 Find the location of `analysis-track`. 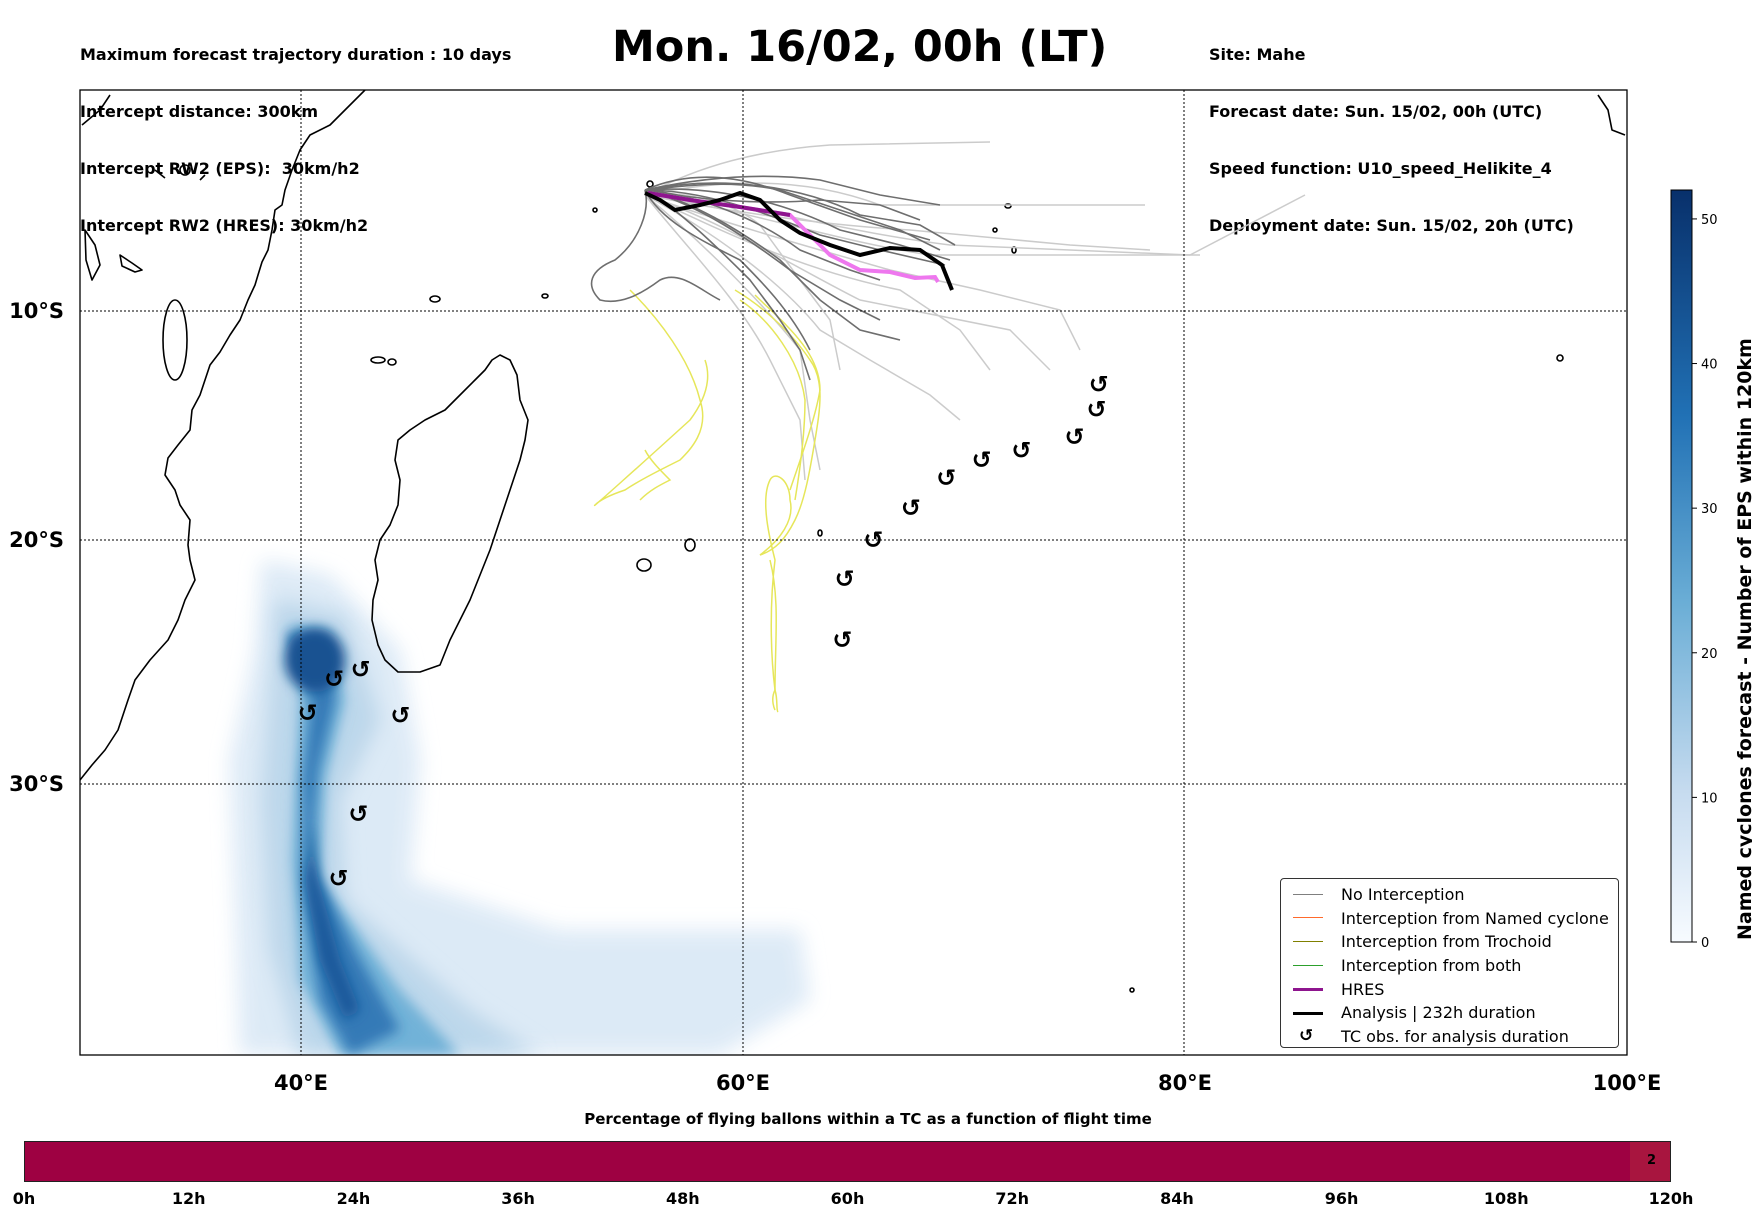

analysis-track is located at coordinates (799, 240).